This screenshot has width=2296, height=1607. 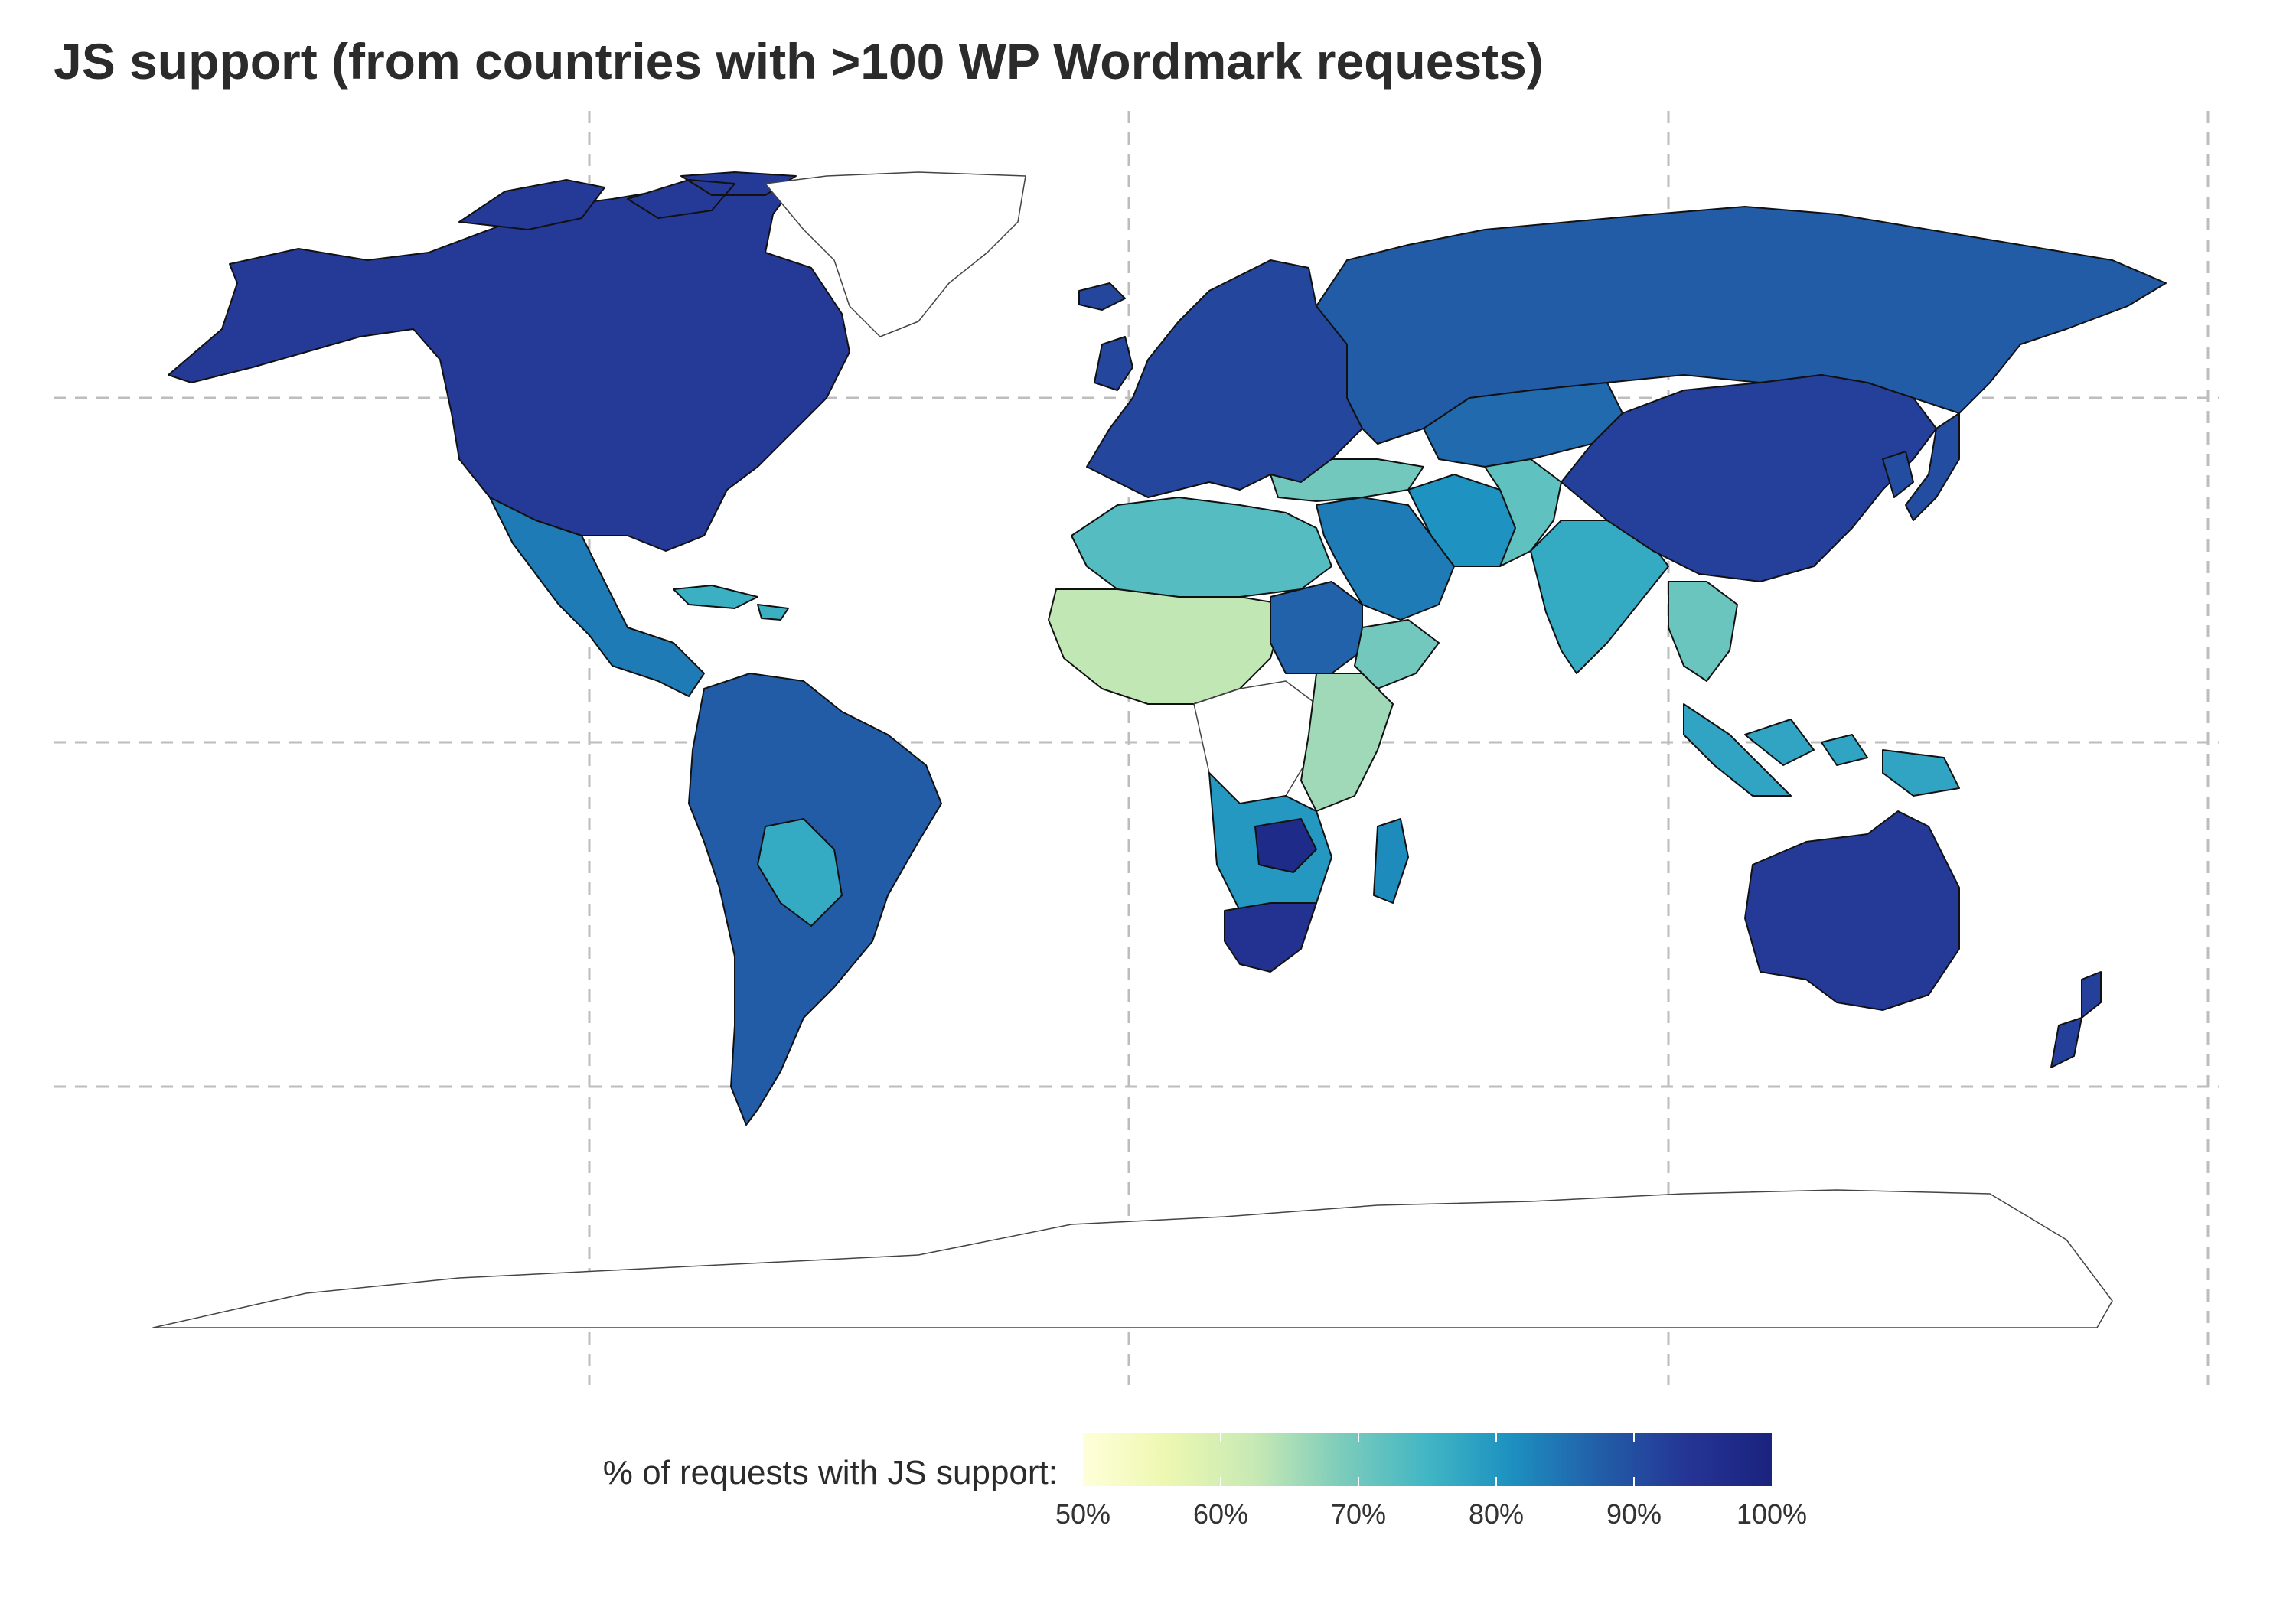 What do you see at coordinates (597, 597) in the screenshot?
I see `region-mexico-central-america` at bounding box center [597, 597].